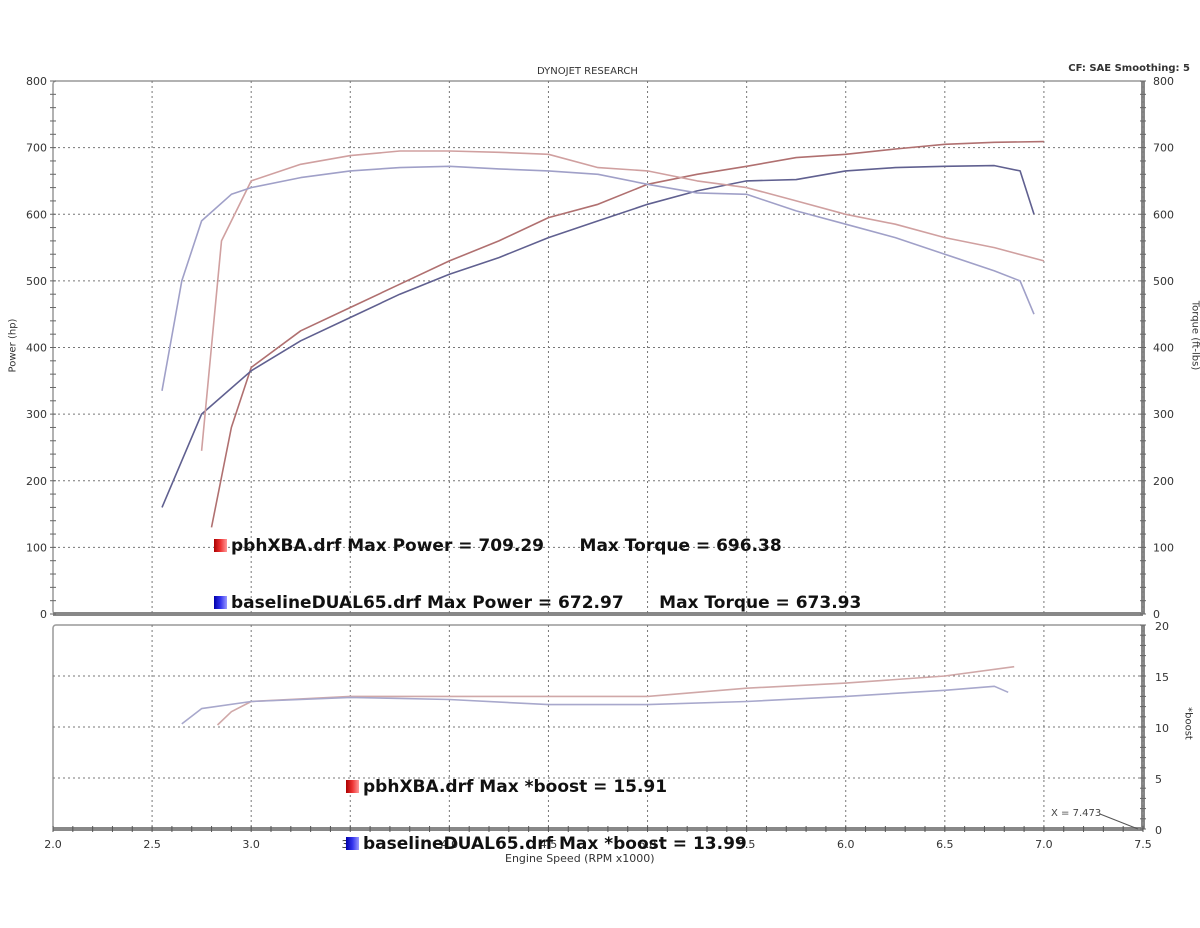 The width and height of the screenshot is (1200, 928). Describe the element at coordinates (36, 481) in the screenshot. I see `y-tick-label-left: 200` at that location.